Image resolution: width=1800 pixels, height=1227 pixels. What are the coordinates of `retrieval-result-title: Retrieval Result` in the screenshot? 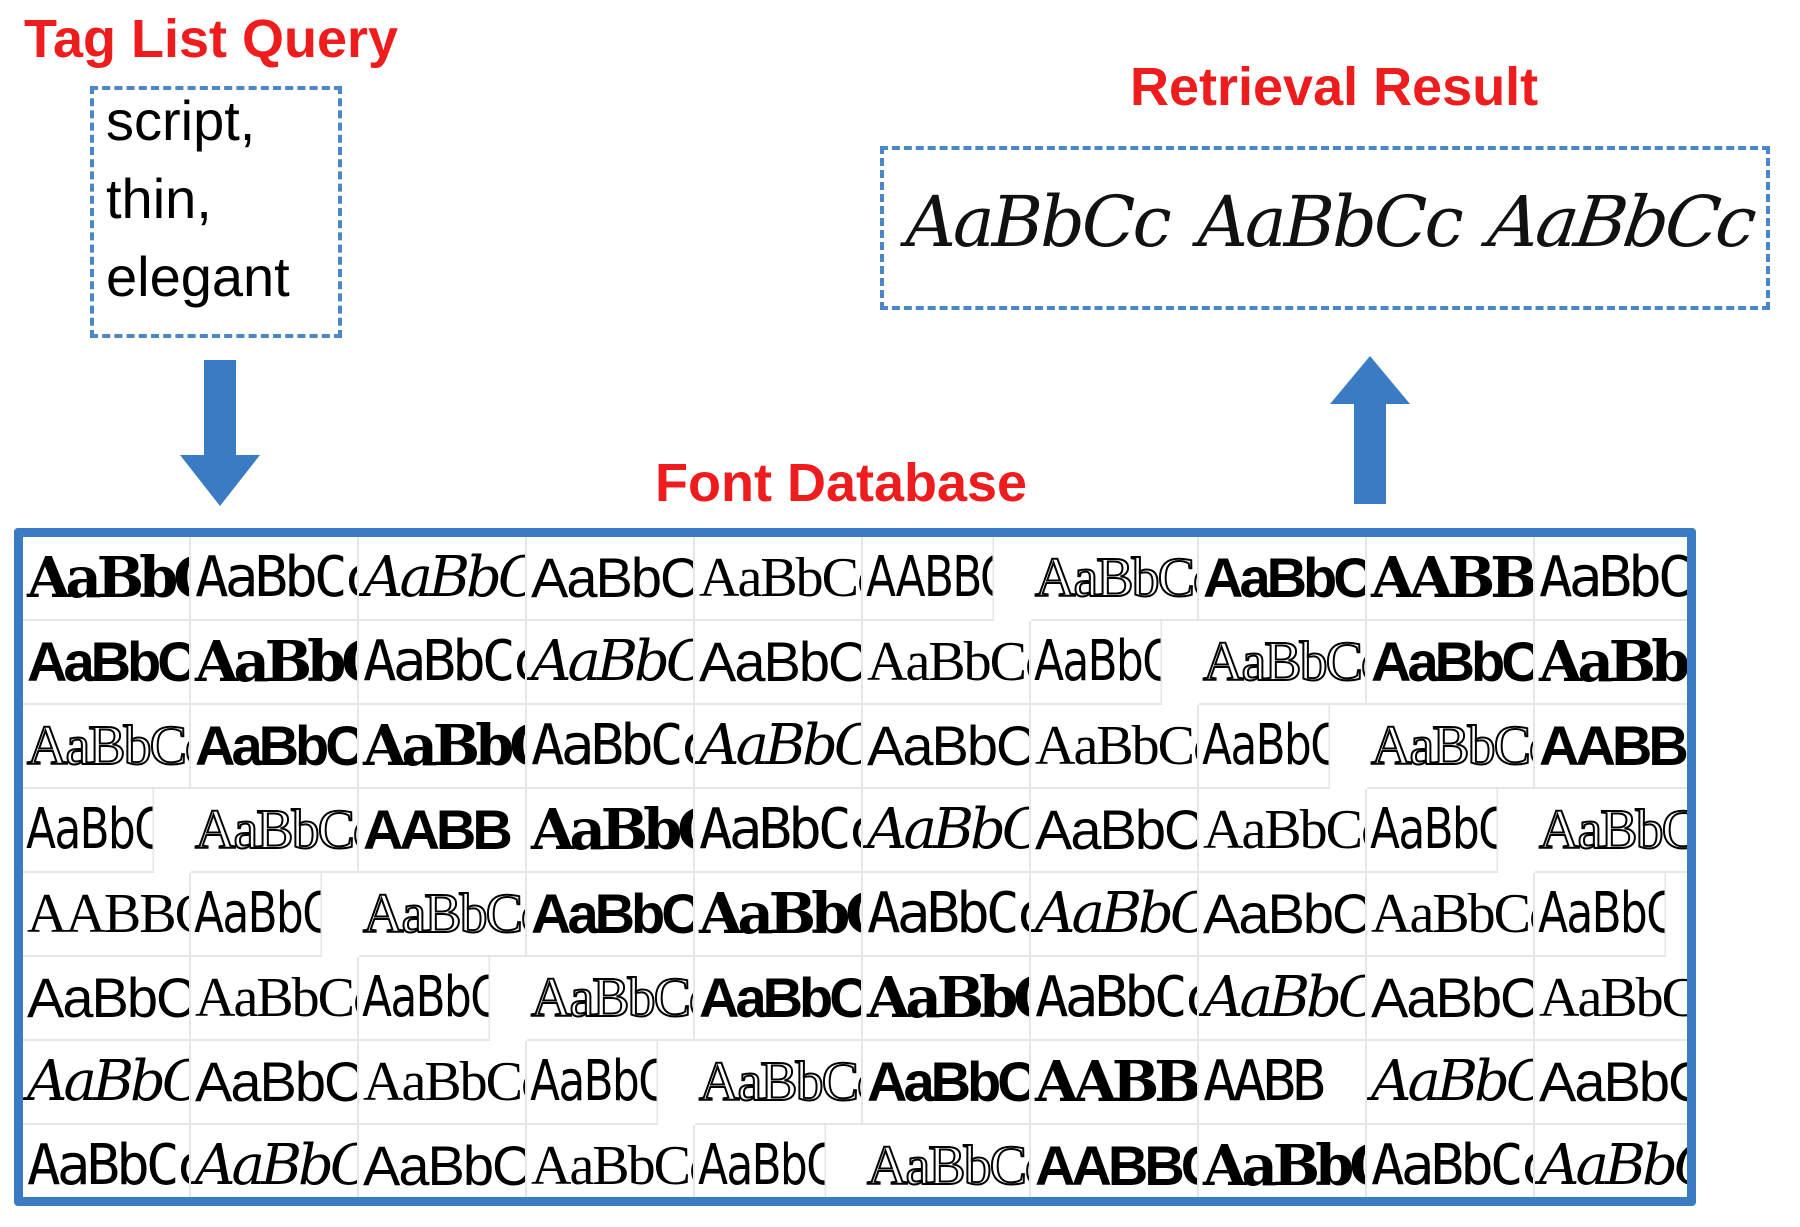 It's located at (1334, 87).